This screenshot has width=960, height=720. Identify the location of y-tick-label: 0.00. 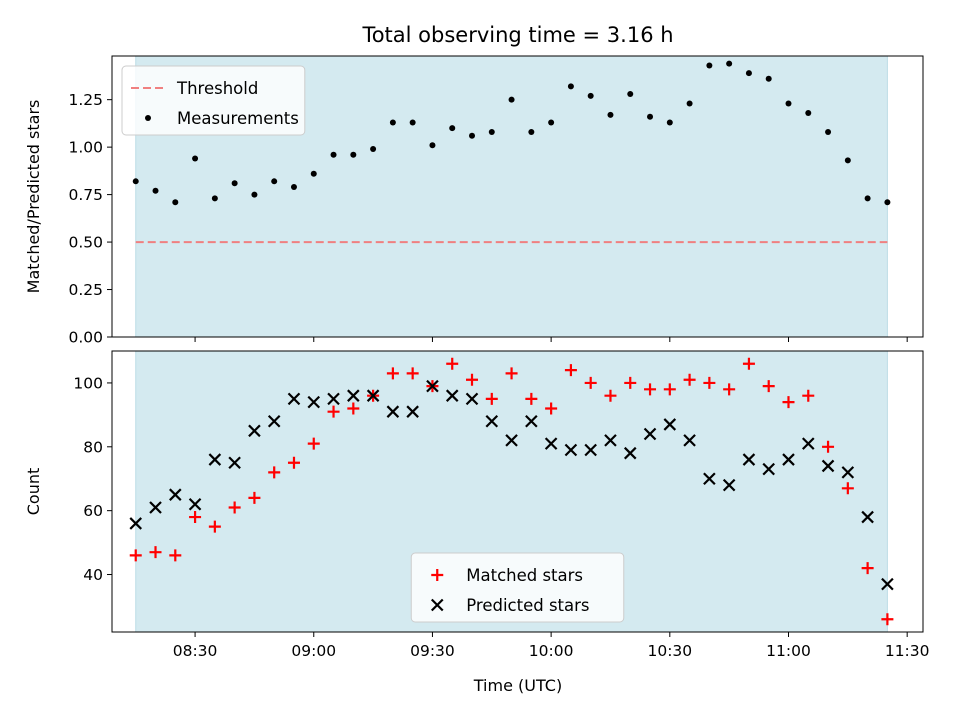
(85, 338).